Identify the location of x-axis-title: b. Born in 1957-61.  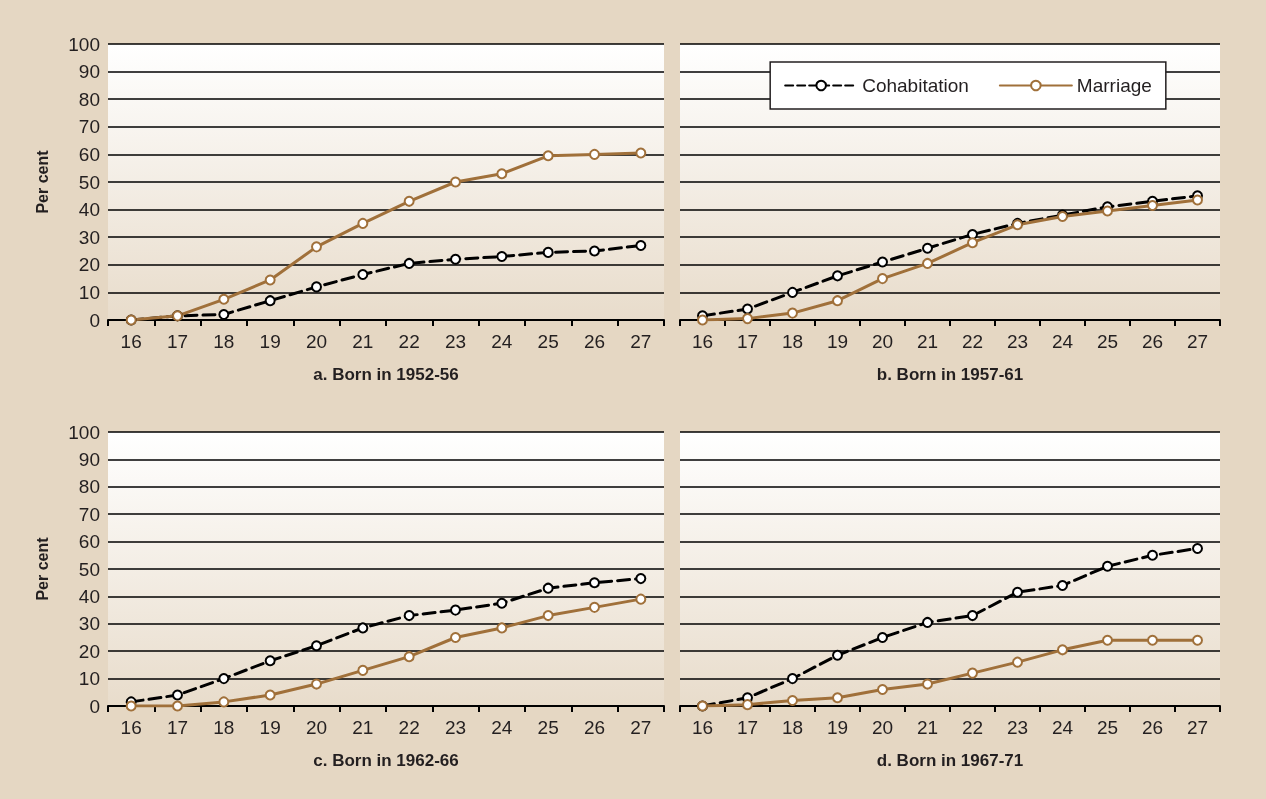
(950, 374).